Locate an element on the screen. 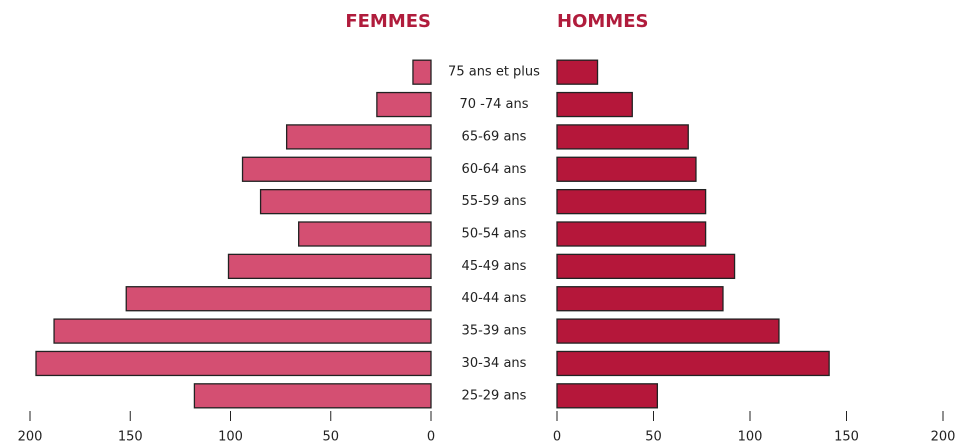 The width and height of the screenshot is (966, 447). category-label: 40-44 ans is located at coordinates (494, 298).